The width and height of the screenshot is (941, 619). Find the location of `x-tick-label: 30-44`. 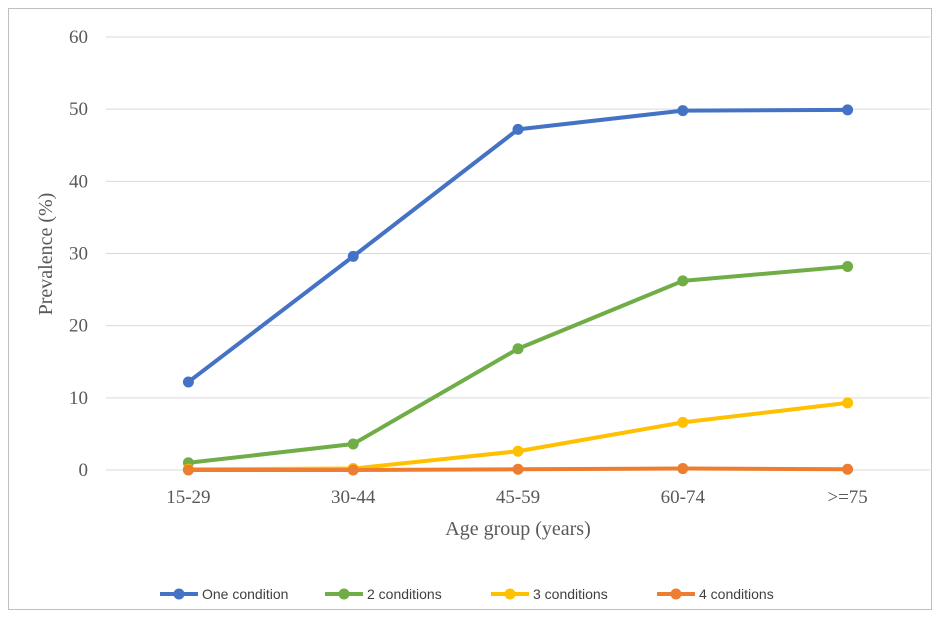

x-tick-label: 30-44 is located at coordinates (353, 497).